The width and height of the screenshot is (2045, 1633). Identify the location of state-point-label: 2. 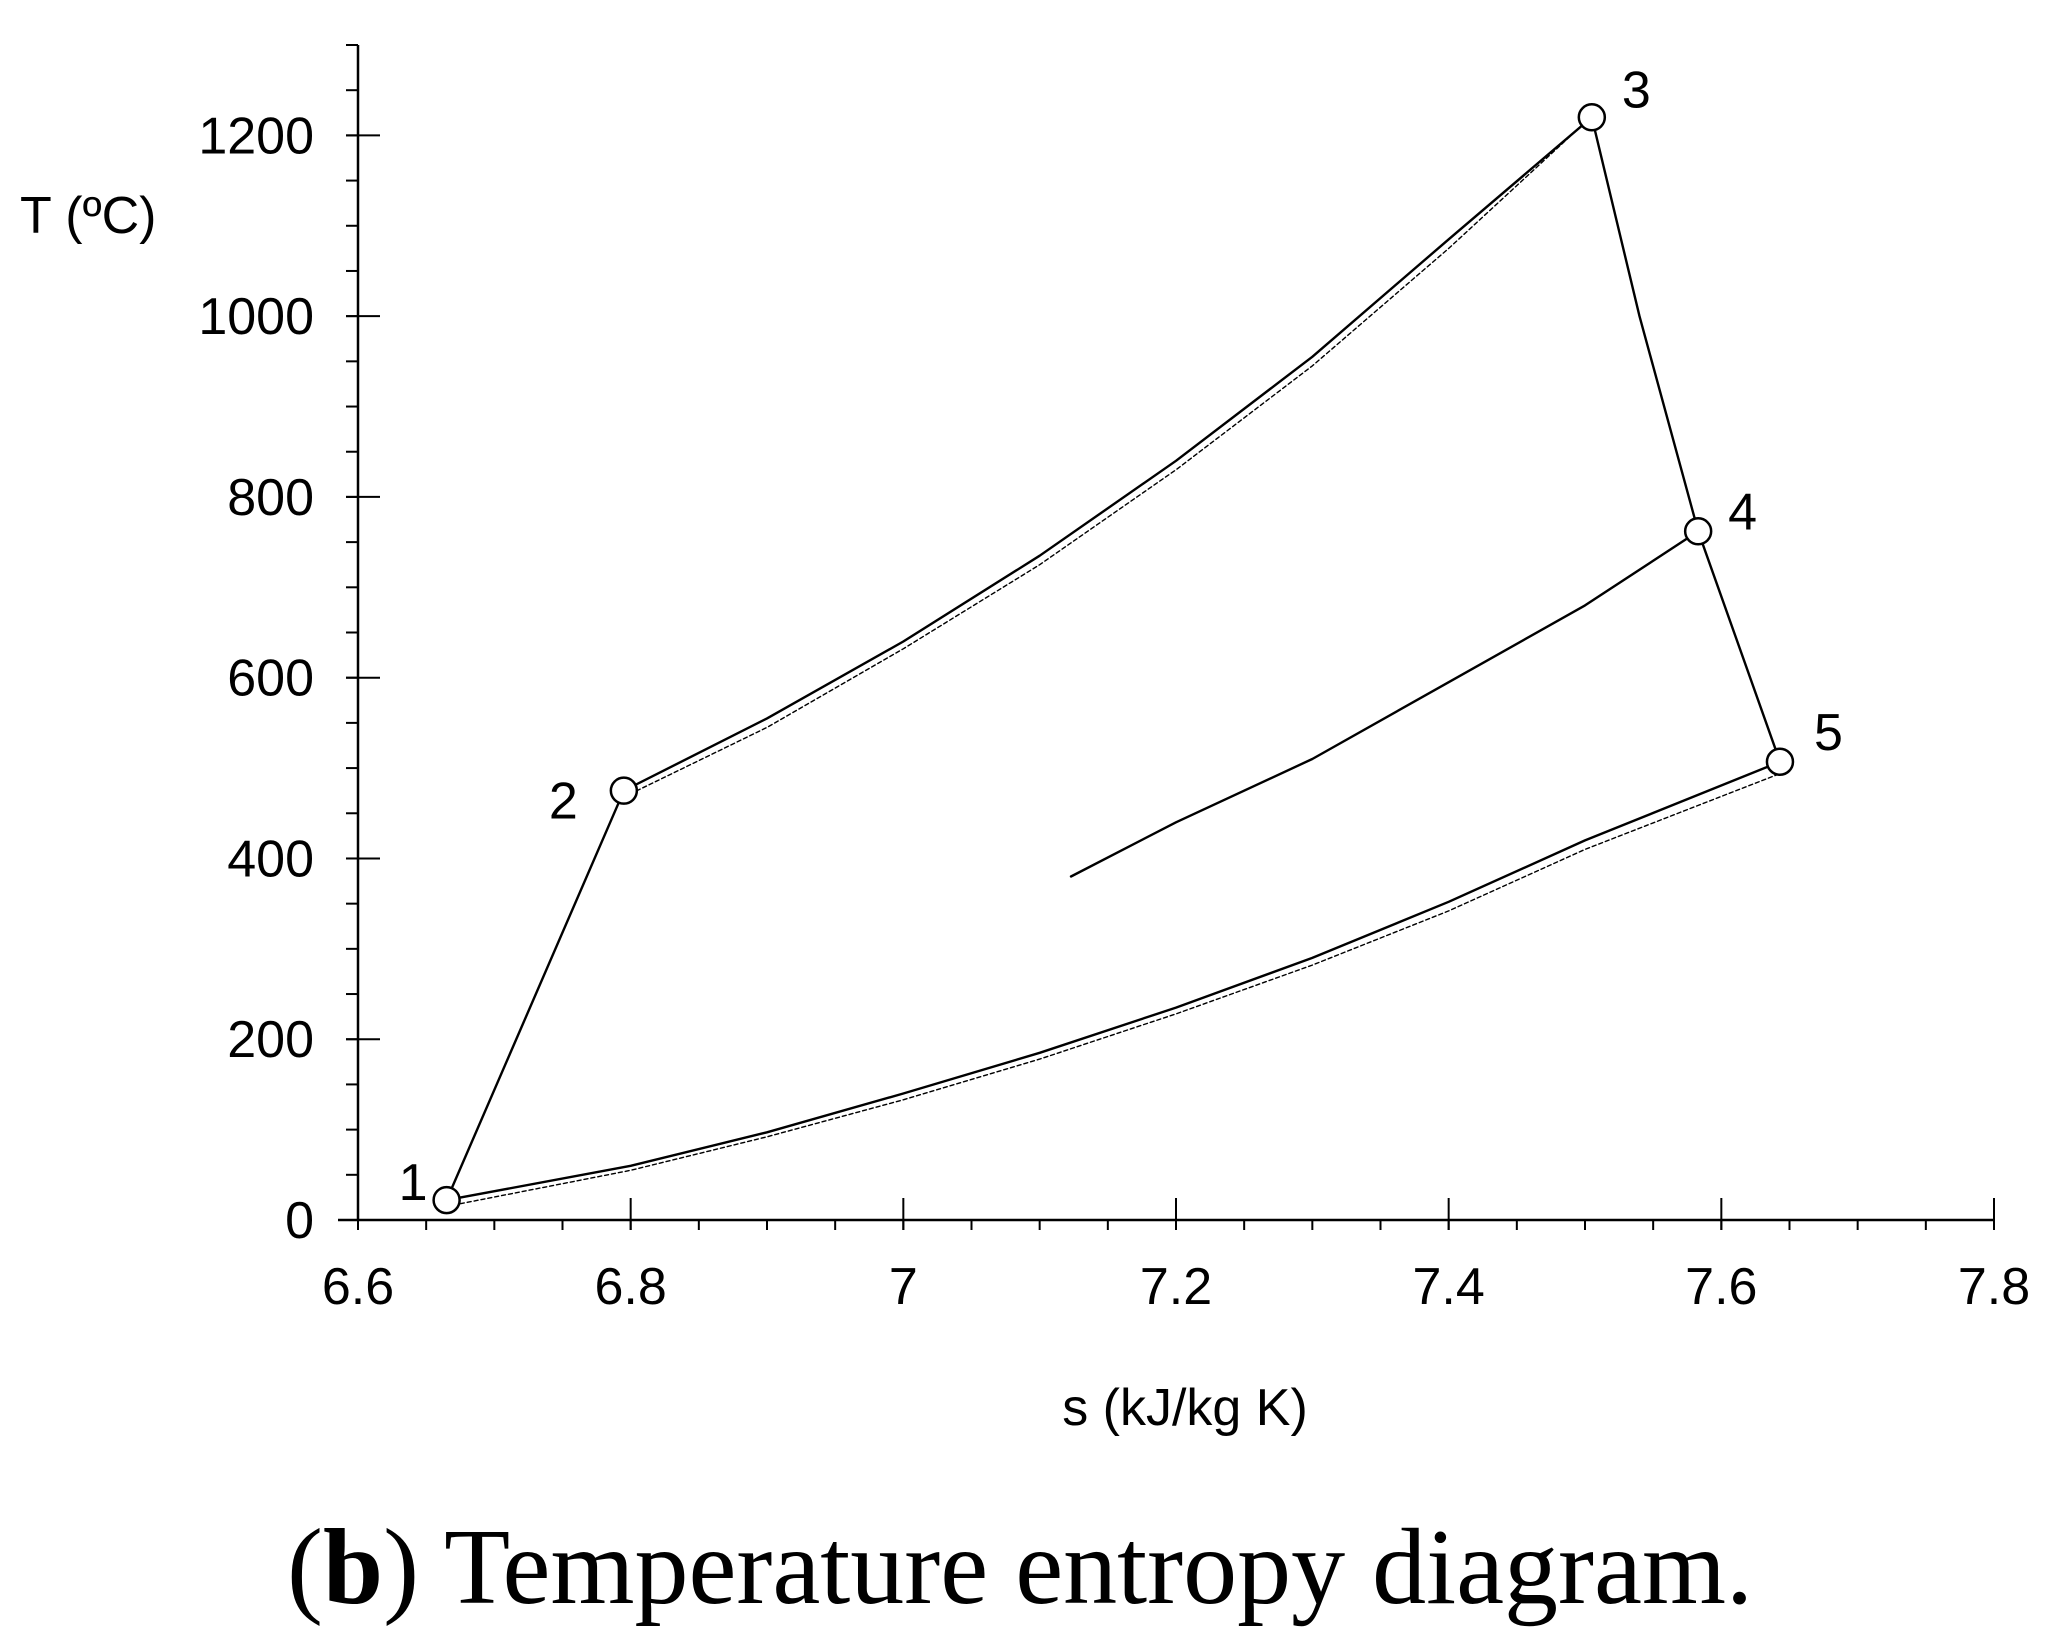
(563, 802).